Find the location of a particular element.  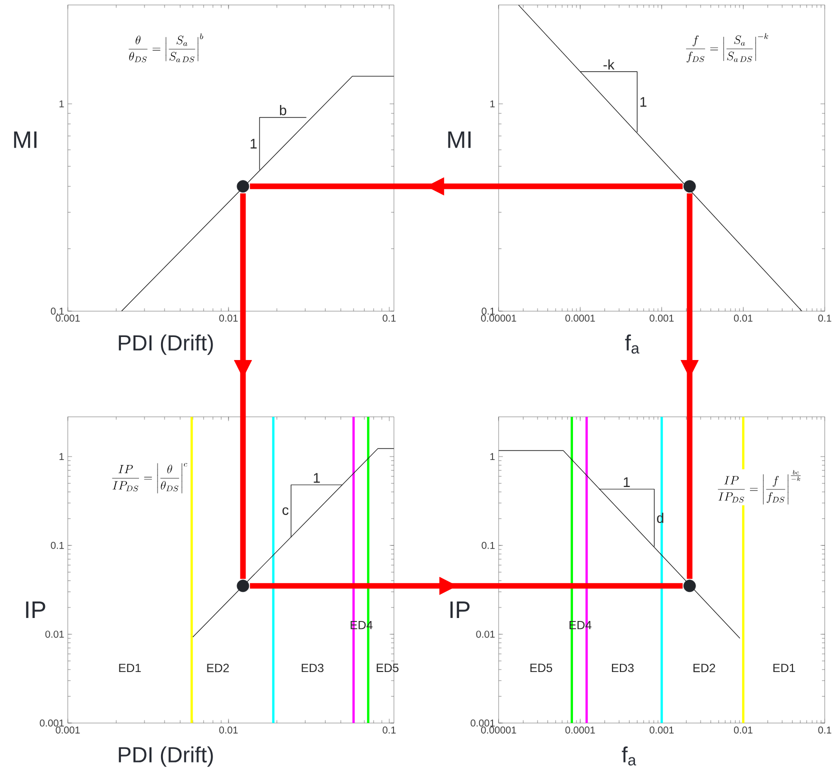

annotation: $\frac{IP}{IP_{DS}} = \left|\frac{\theta}{\theta_{DS}}\right|^{c}$ is located at coordinates (150, 478).